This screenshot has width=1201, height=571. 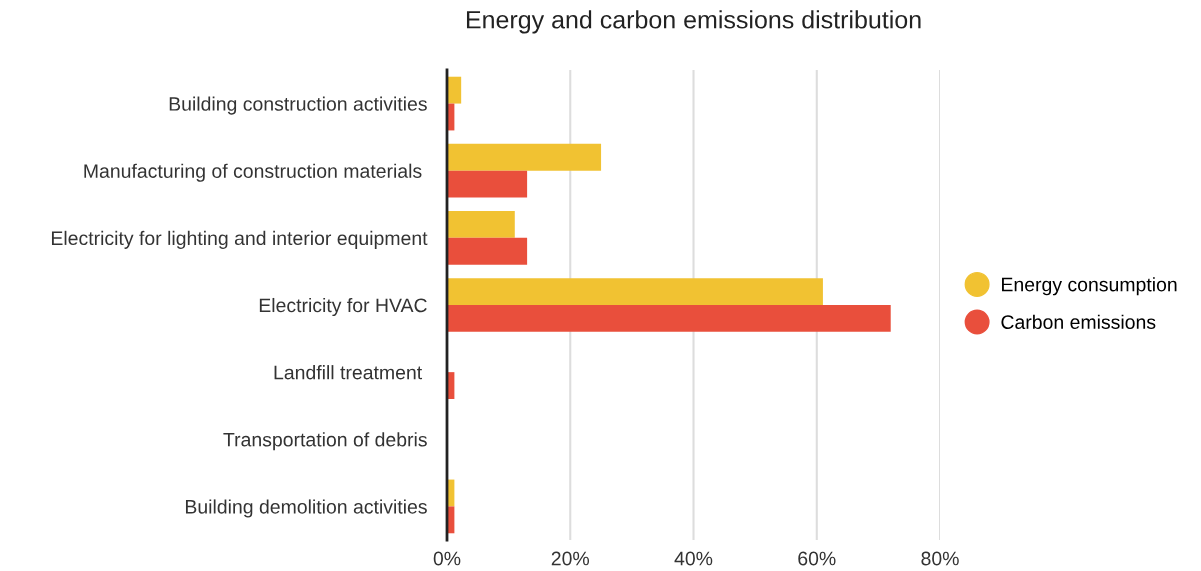 What do you see at coordinates (343, 307) in the screenshot?
I see `y-tick-label: Electricity for HVAC` at bounding box center [343, 307].